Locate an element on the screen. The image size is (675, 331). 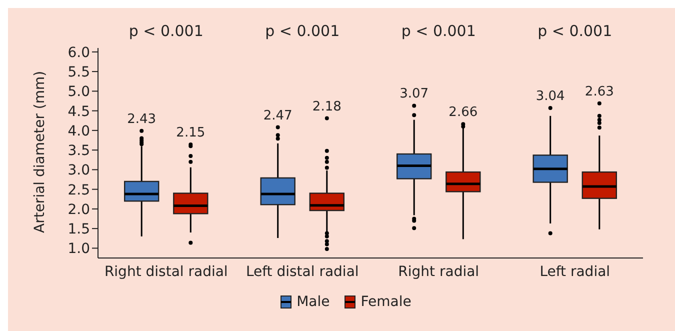
y-tick-label: 2.5 is located at coordinates (79, 190).